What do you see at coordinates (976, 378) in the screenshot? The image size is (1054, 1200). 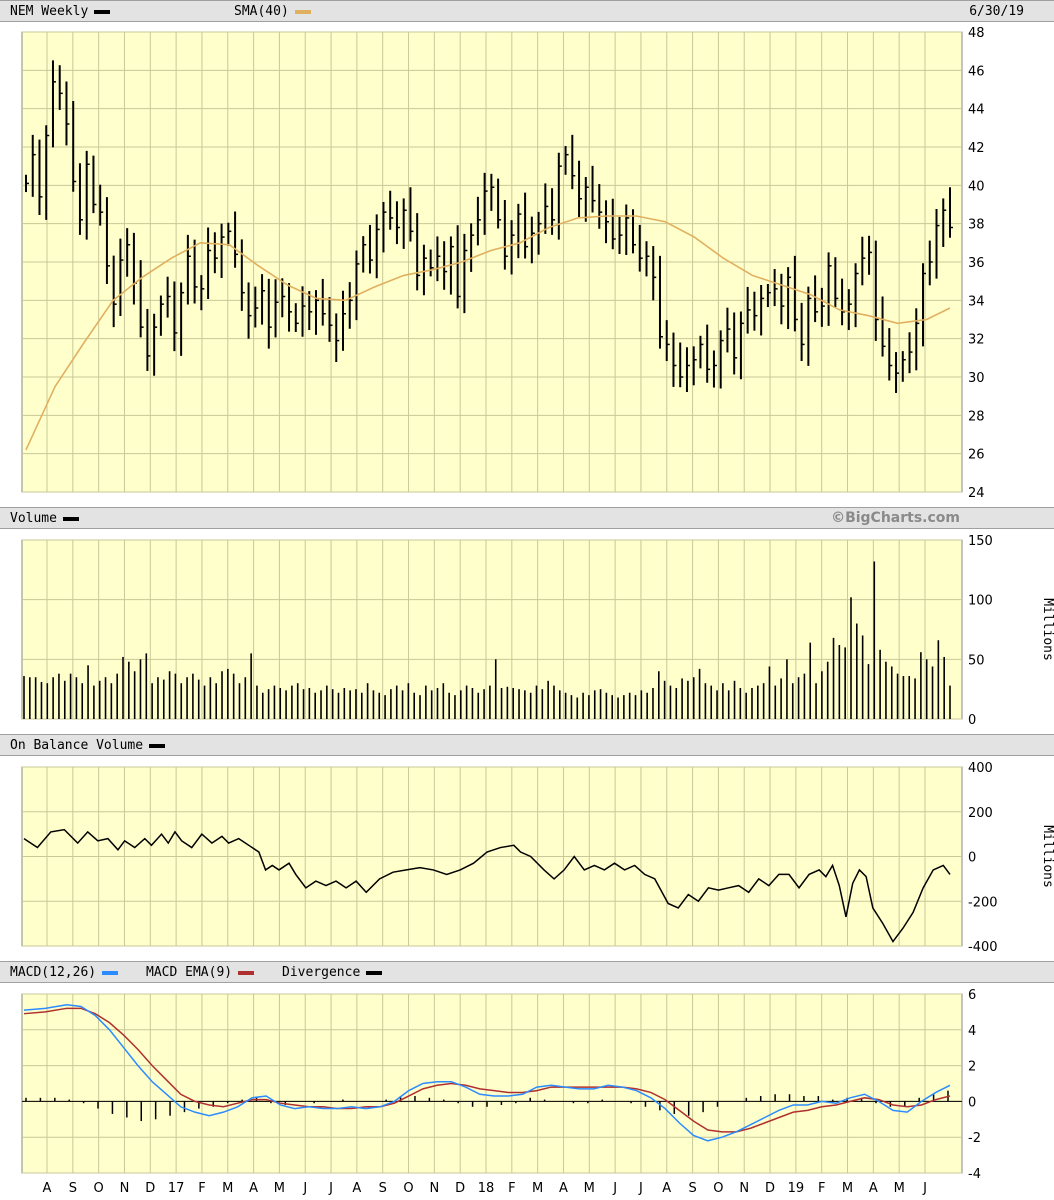 I see `price-ytick-label: 30` at bounding box center [976, 378].